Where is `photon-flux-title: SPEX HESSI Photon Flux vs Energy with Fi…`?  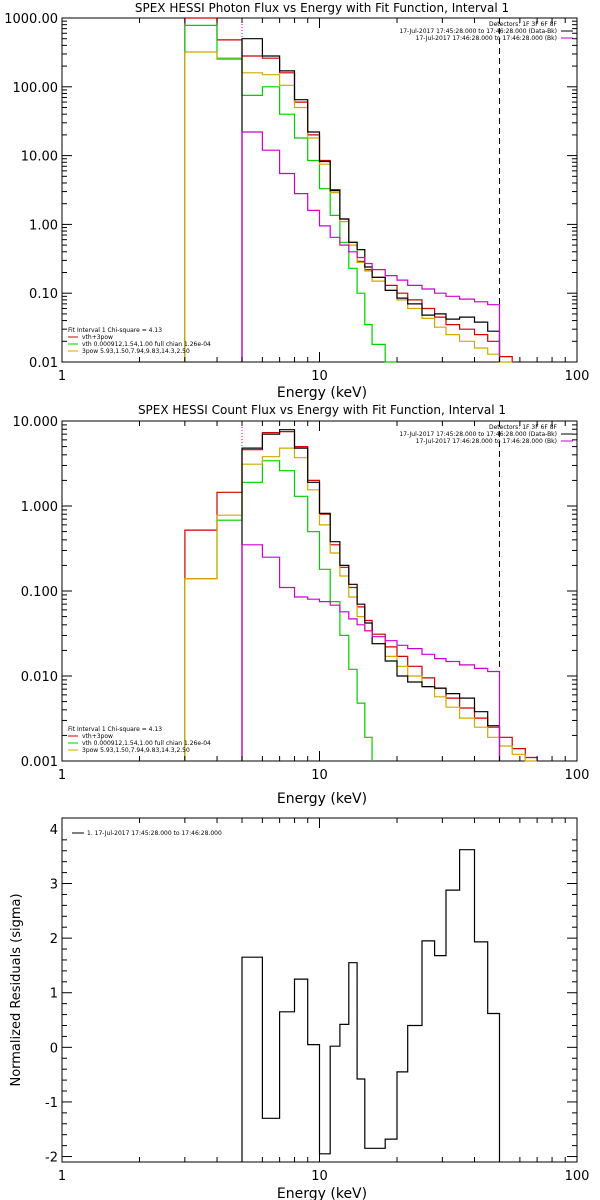
photon-flux-title: SPEX HESSI Photon Flux vs Energy with Fi… is located at coordinates (322, 8).